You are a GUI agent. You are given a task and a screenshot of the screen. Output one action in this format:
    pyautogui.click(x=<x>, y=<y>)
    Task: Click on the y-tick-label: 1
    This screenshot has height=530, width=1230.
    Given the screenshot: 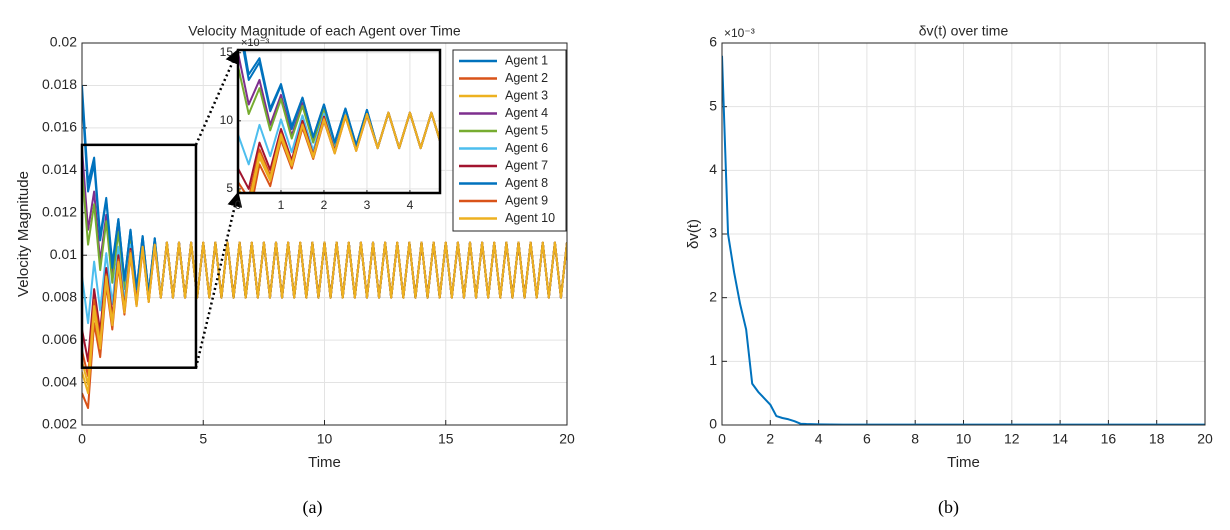 What is the action you would take?
    pyautogui.click(x=713, y=360)
    